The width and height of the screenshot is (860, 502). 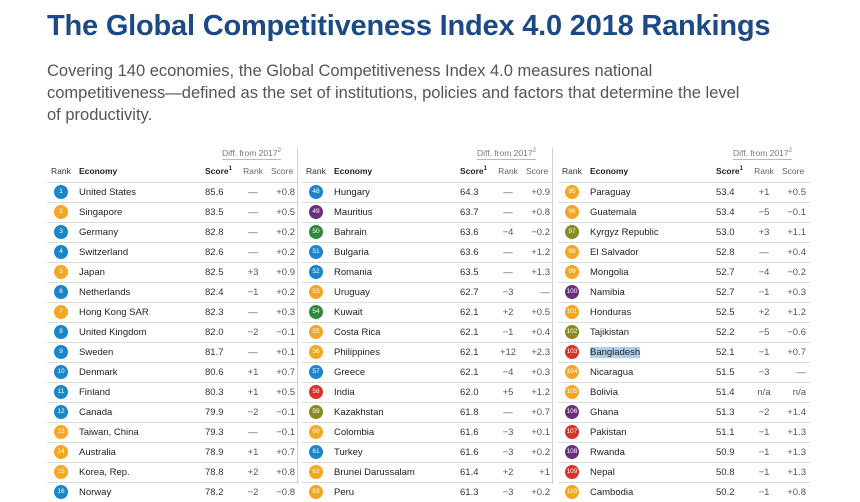 I want to click on score-value: 52.2, so click(x=725, y=332).